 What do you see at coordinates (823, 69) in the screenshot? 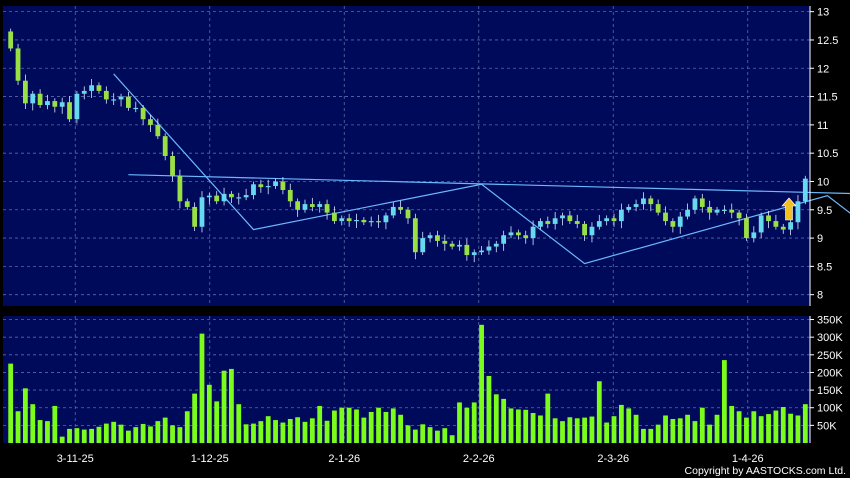
I see `price-tick-label: 12` at bounding box center [823, 69].